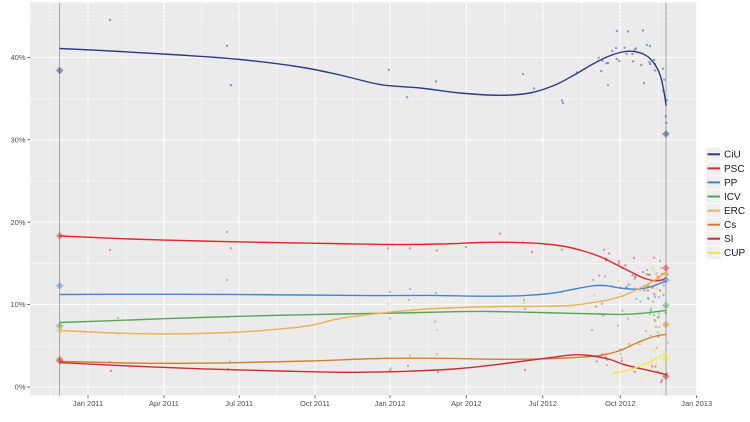  I want to click on svg-text: 20%, so click(17, 222).